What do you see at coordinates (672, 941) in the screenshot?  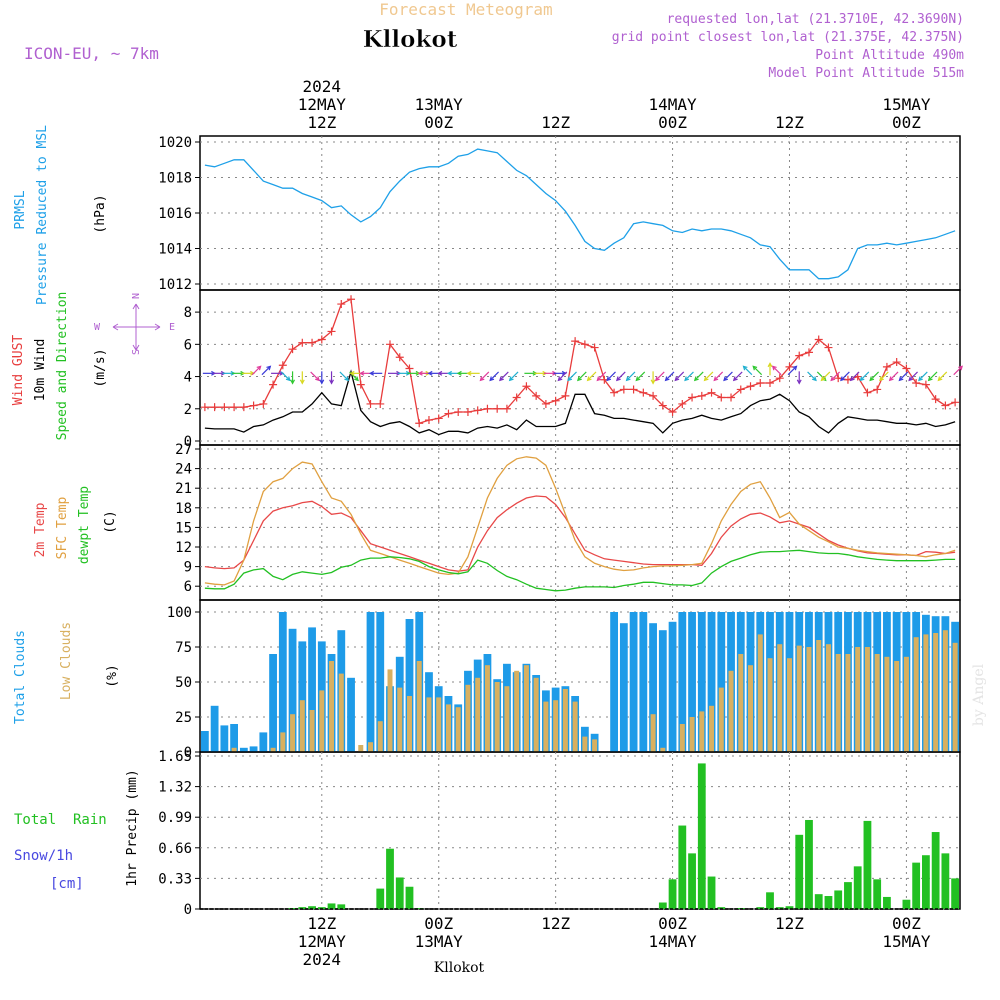 I see `time-label-bottom: 14MAY` at bounding box center [672, 941].